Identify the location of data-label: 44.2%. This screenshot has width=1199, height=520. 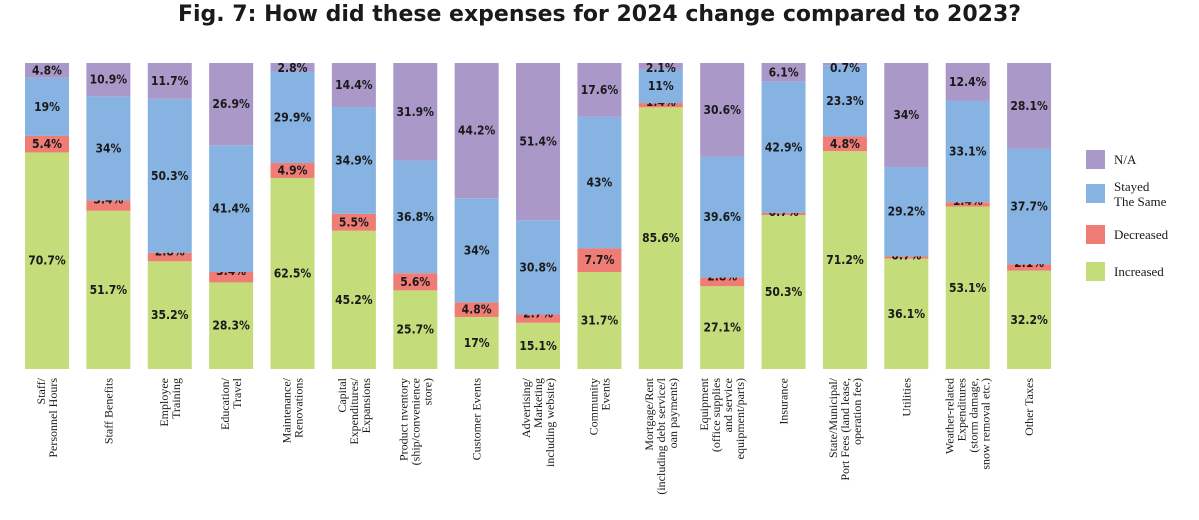
(477, 131).